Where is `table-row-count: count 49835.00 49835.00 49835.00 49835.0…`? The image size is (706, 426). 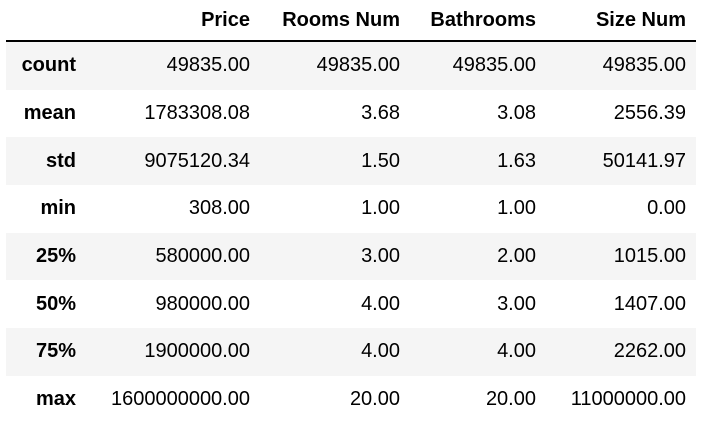 table-row-count: count 49835.00 49835.00 49835.00 49835.0… is located at coordinates (351, 65).